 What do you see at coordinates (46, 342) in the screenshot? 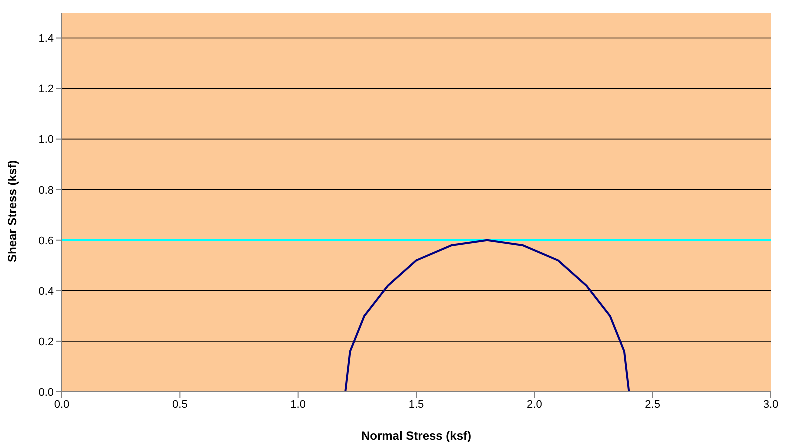
I see `y-tick-label: 0.2` at bounding box center [46, 342].